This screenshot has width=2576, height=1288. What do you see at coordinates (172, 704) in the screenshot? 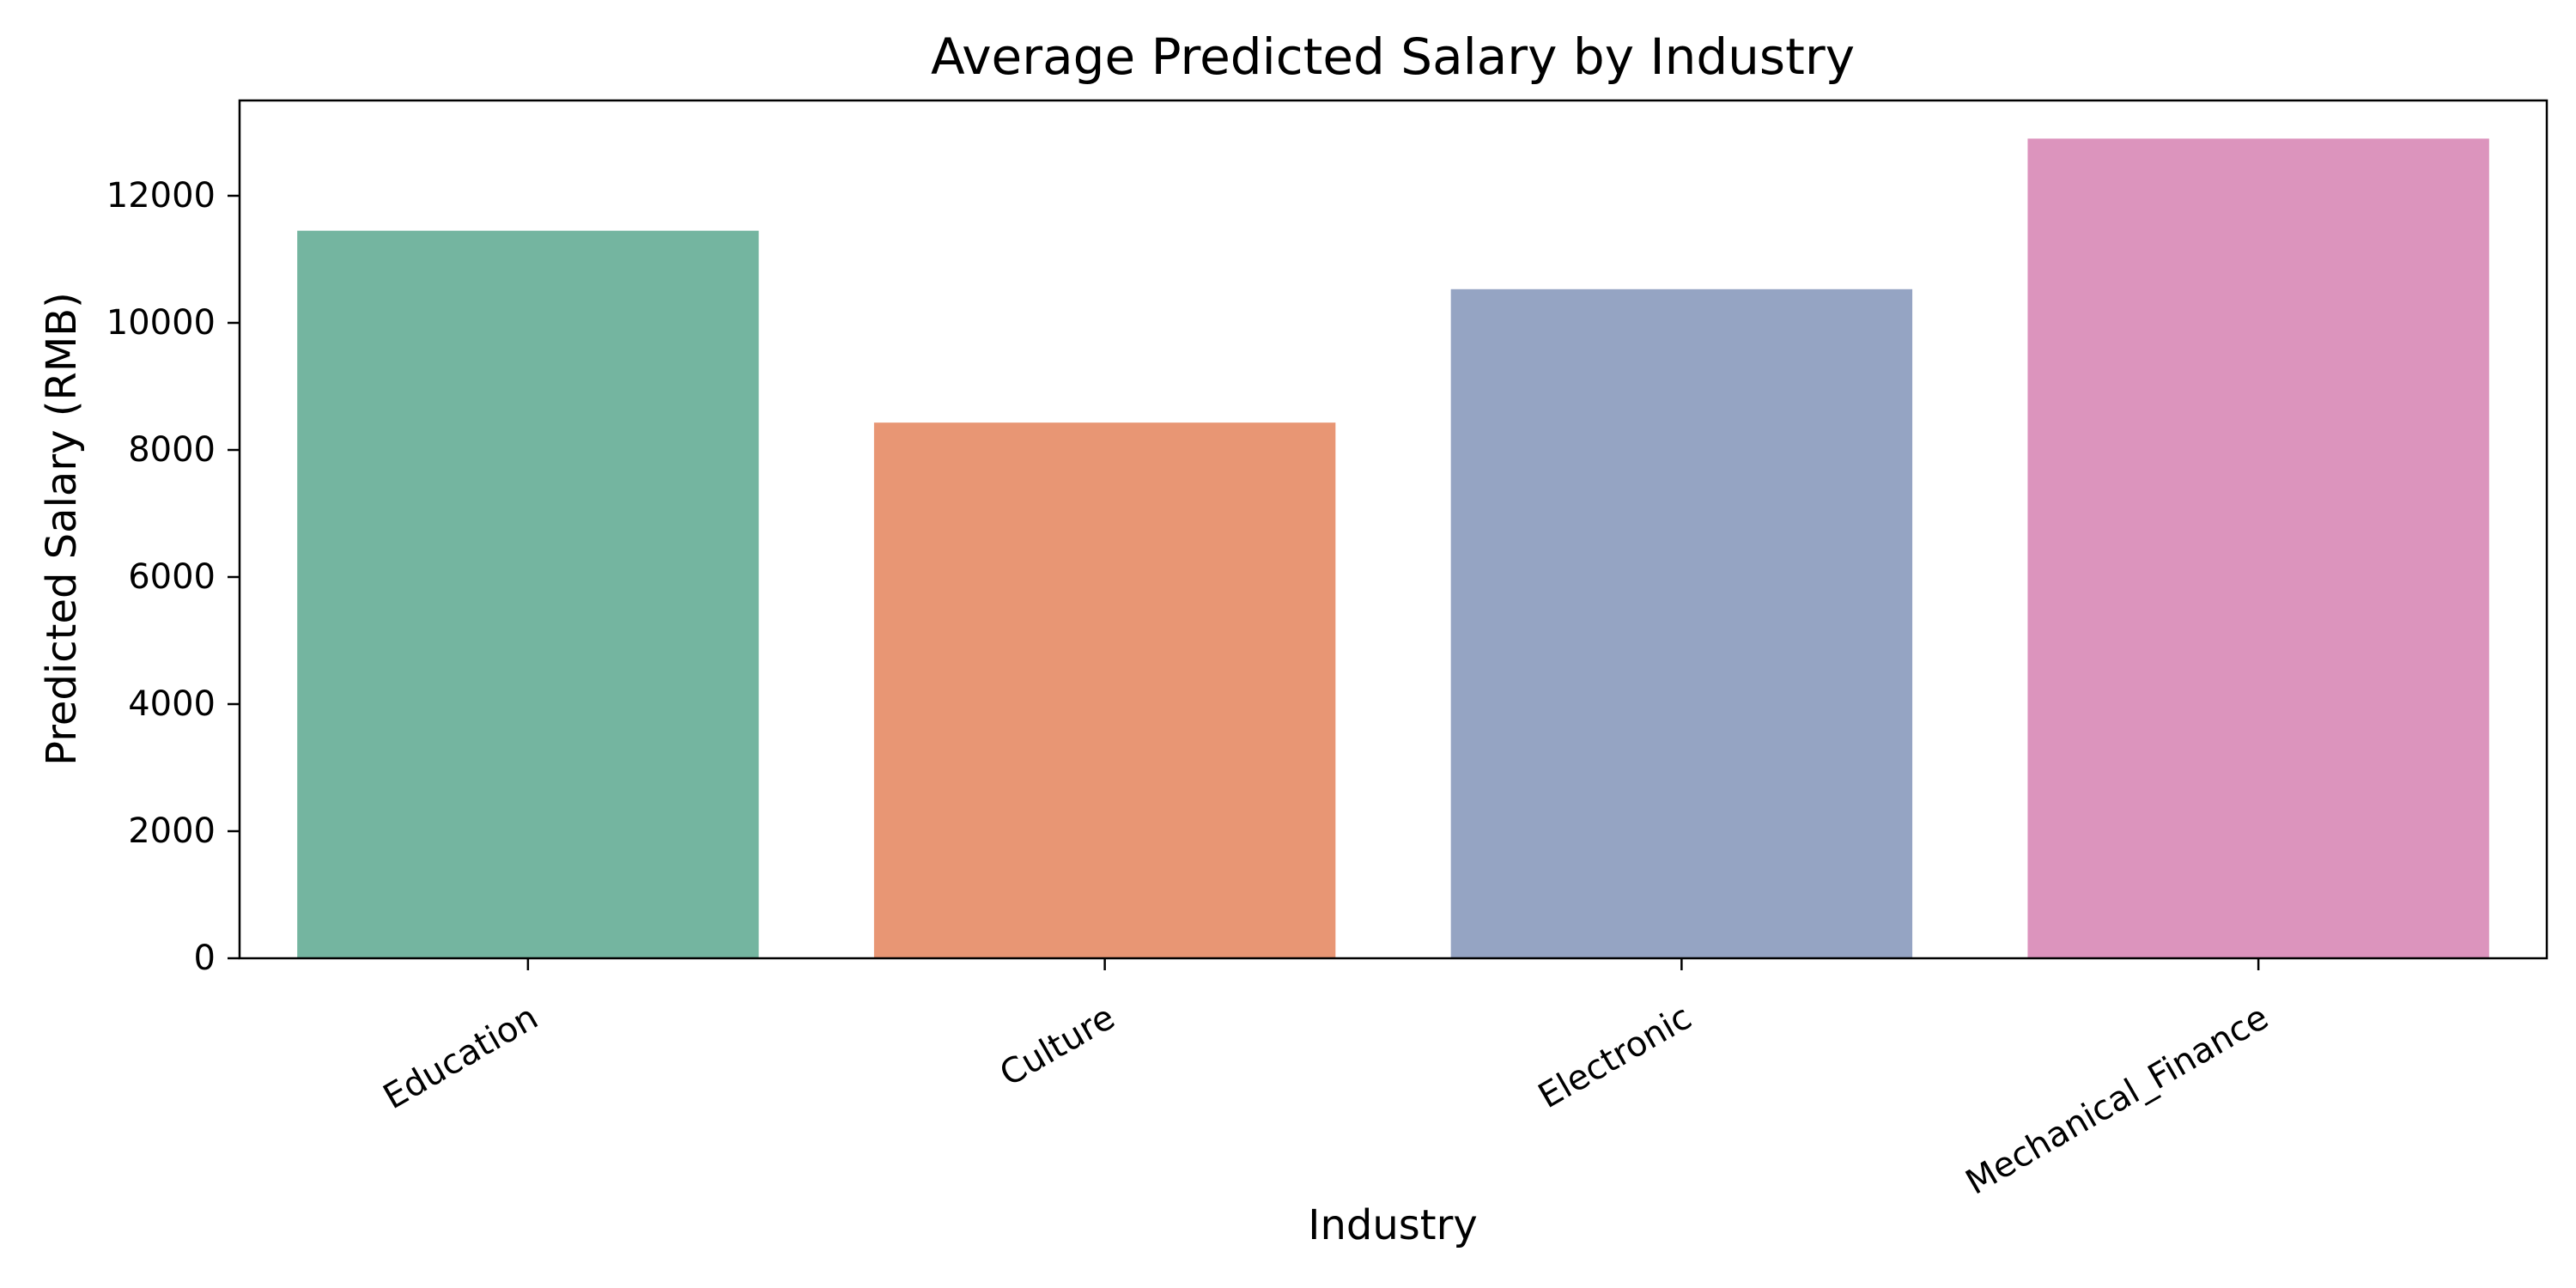
I see `y-tick-label: 4000` at bounding box center [172, 704].